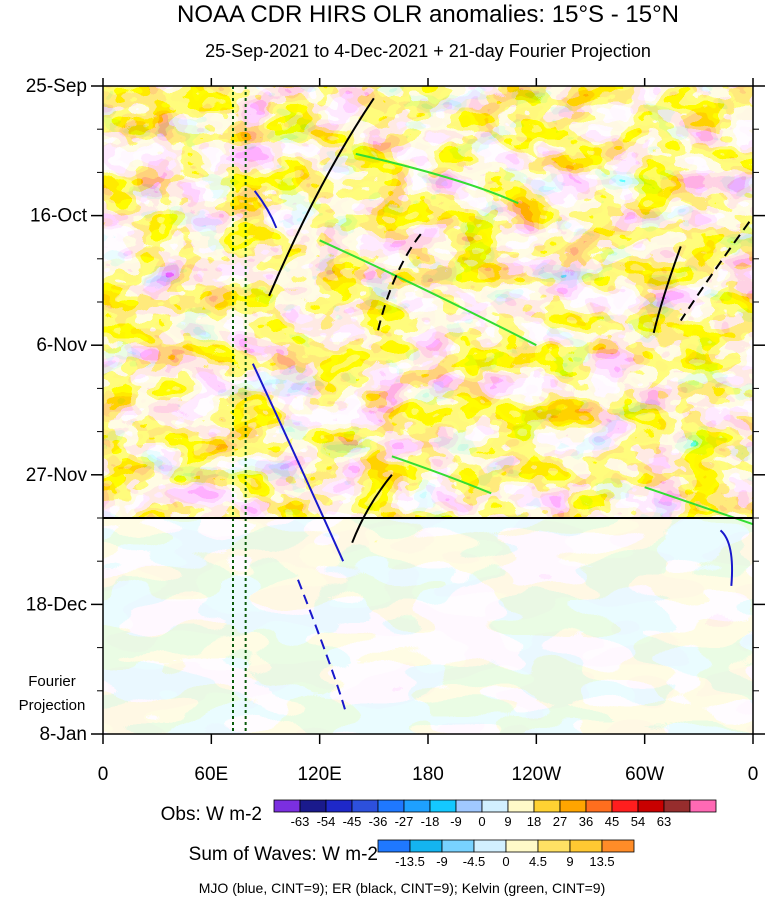  What do you see at coordinates (428, 774) in the screenshot?
I see `x-tick-label: 180` at bounding box center [428, 774].